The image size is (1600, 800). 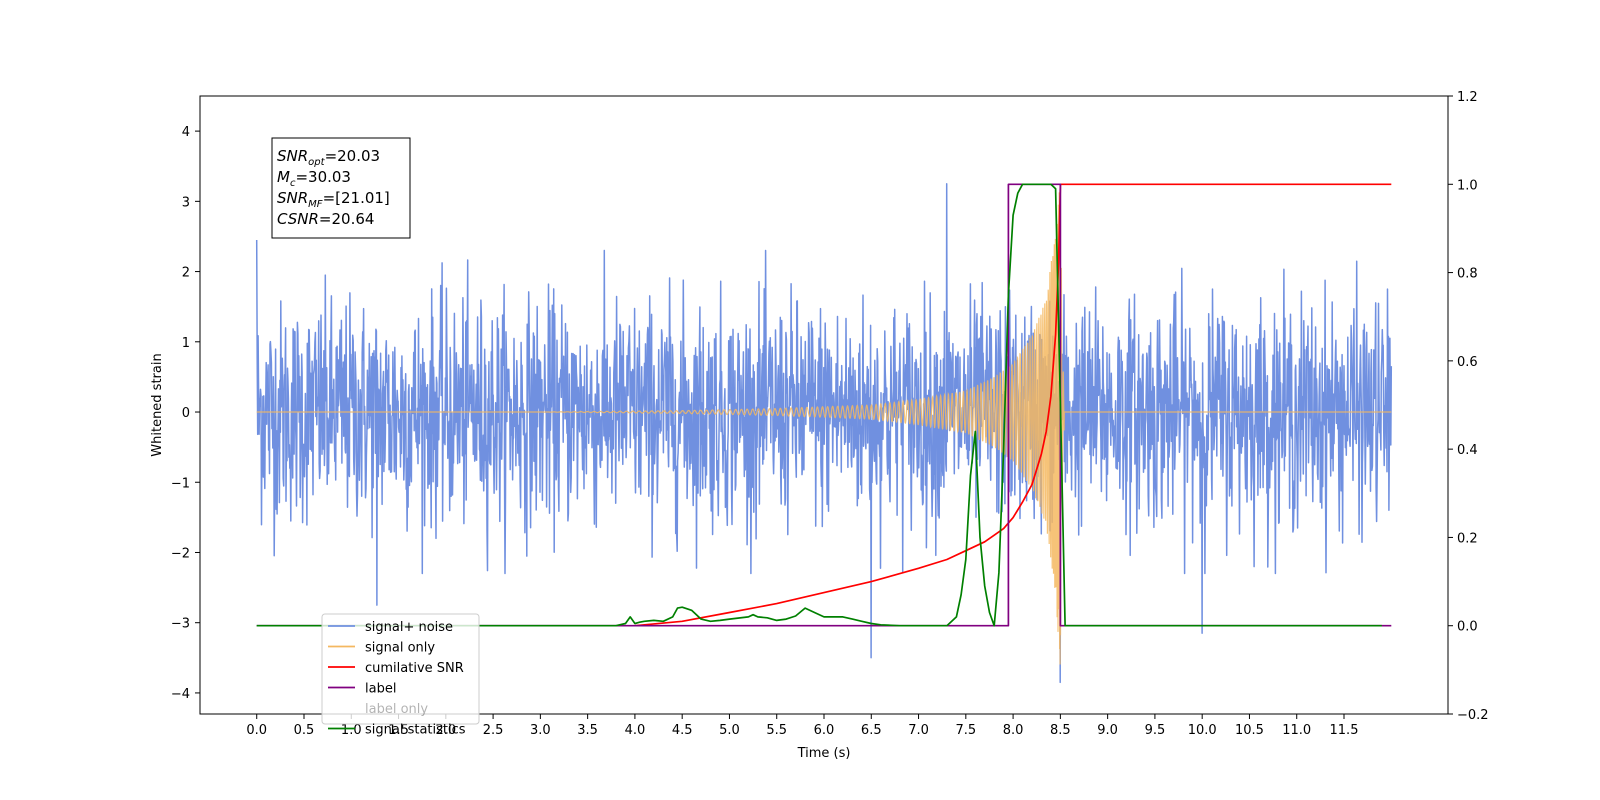 I want to click on y-right-tick-label: 1.0, so click(x=1467, y=185).